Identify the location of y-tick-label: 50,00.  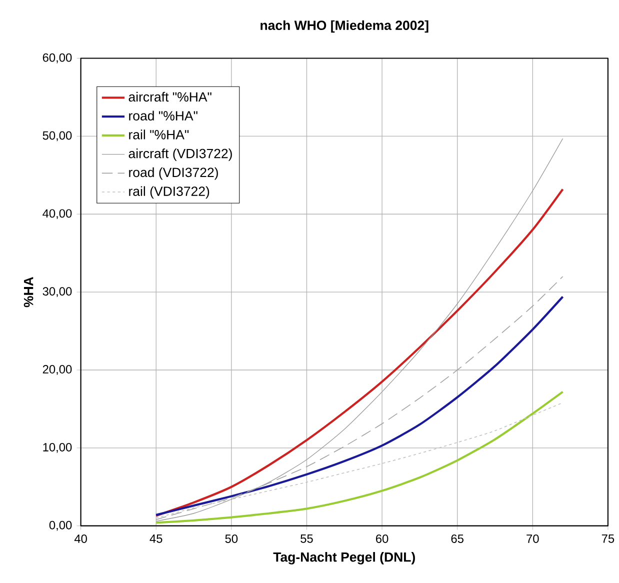
(57, 136).